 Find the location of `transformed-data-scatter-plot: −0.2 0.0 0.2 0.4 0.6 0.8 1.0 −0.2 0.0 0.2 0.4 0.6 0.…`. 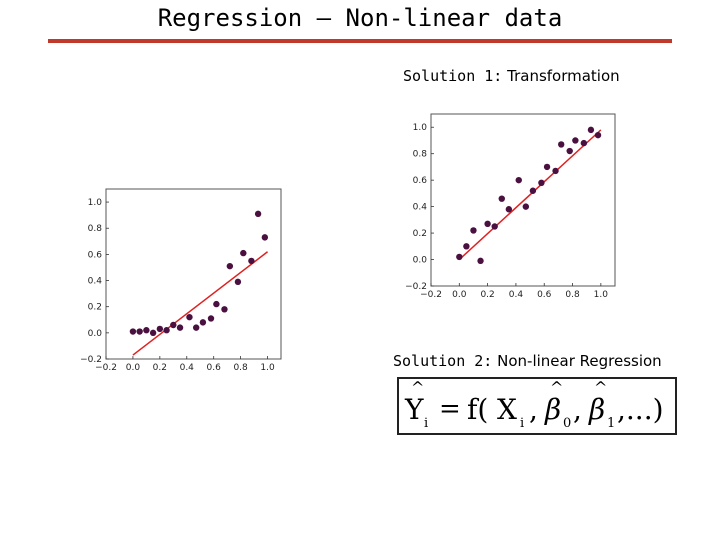

transformed-data-scatter-plot: −0.2 0.0 0.2 0.4 0.6 0.8 1.0 −0.2 0.0 0.2 0.4 0.6 0.… is located at coordinates (510, 206).